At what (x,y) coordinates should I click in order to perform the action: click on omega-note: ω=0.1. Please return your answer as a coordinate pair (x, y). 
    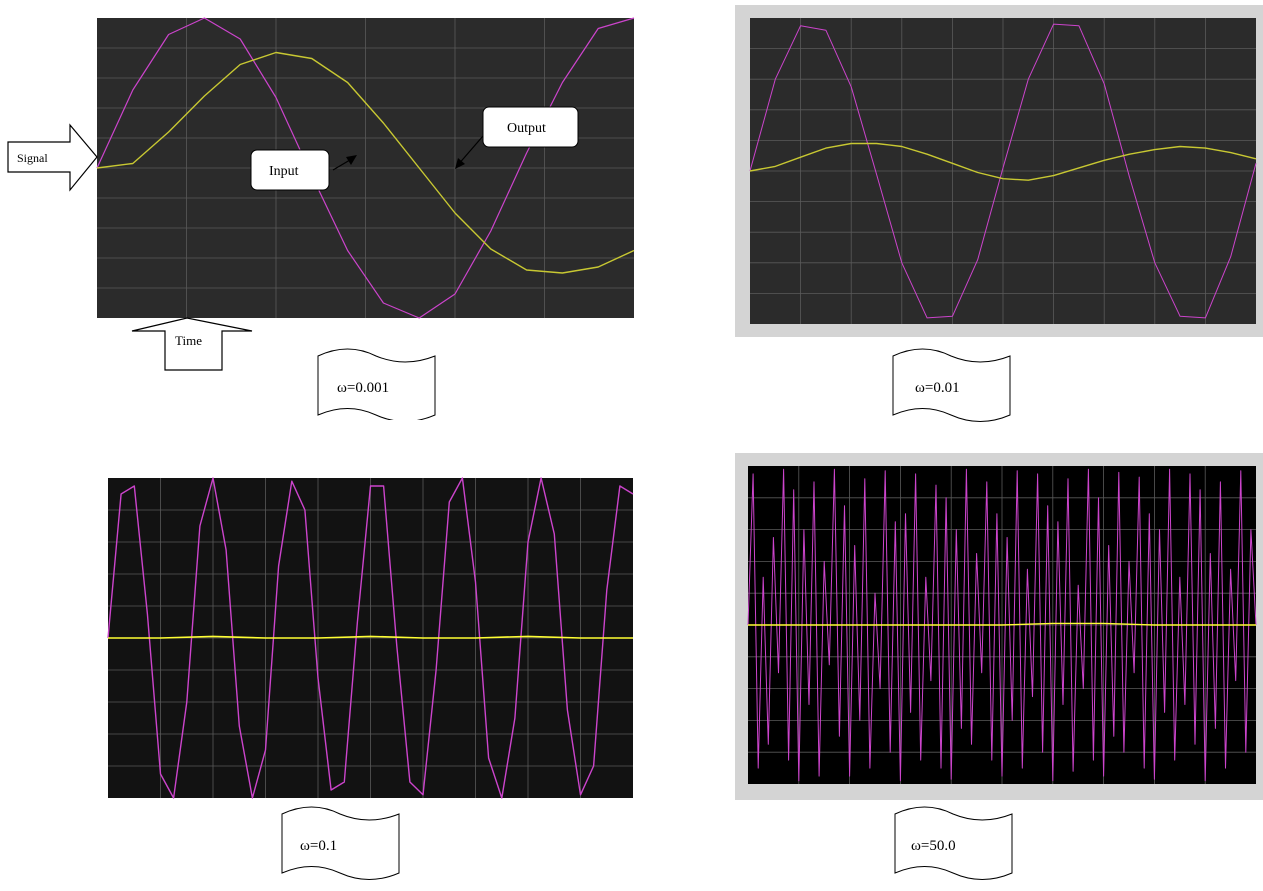
    Looking at the image, I should click on (340, 843).